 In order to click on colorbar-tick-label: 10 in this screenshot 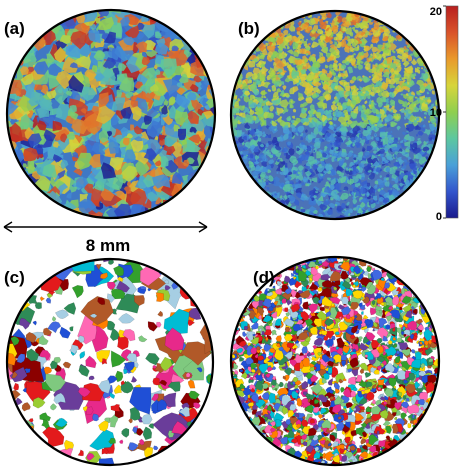, I will do `click(436, 113)`.